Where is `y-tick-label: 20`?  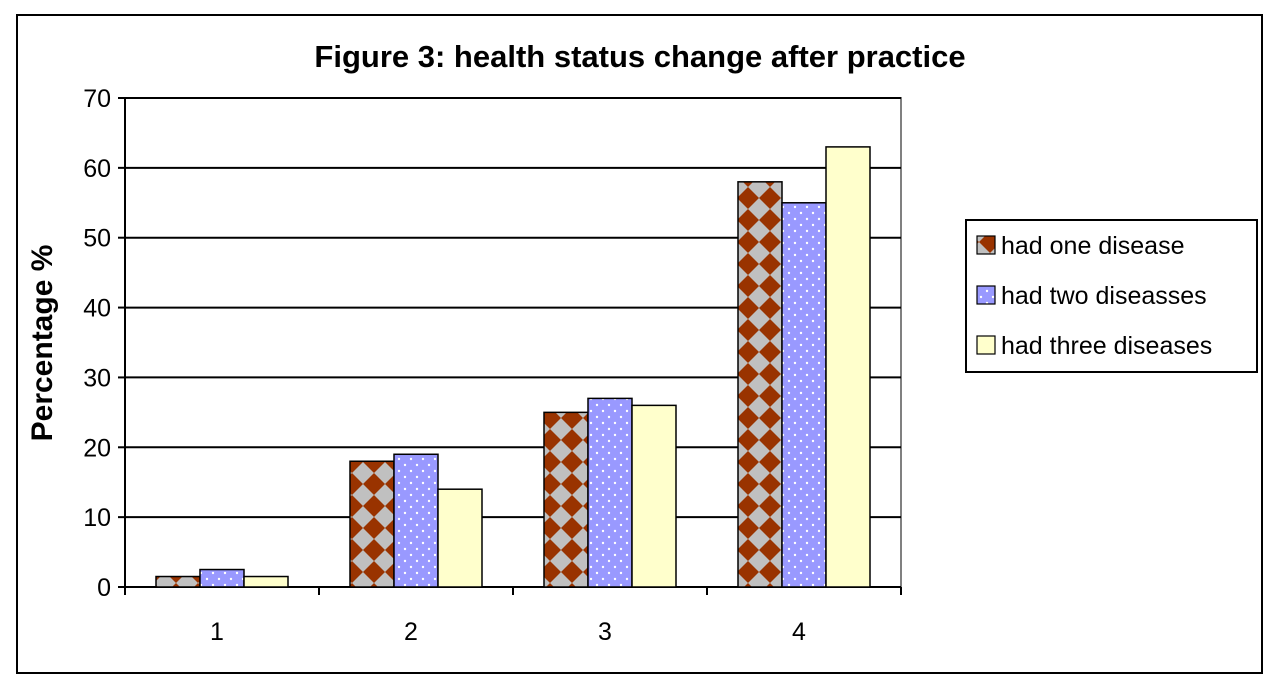
y-tick-label: 20 is located at coordinates (97, 448).